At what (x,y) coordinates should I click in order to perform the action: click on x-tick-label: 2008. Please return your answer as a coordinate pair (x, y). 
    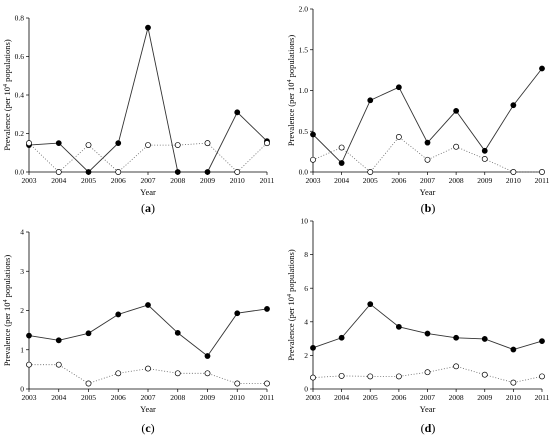
    Looking at the image, I should click on (456, 397).